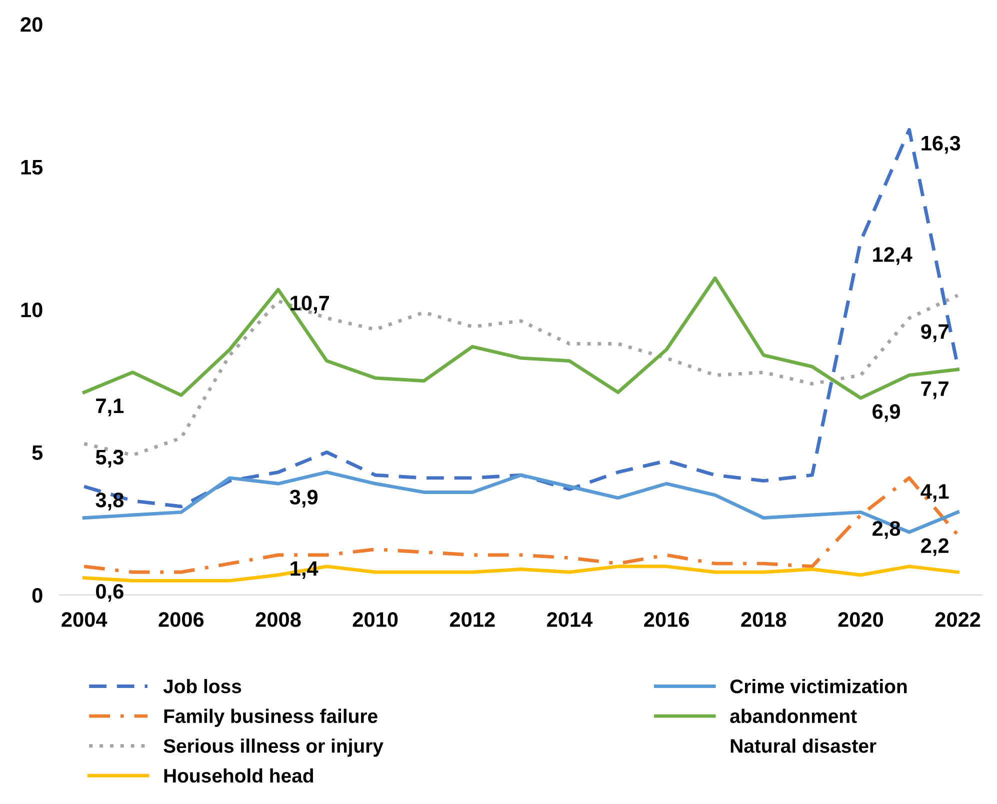  I want to click on y-tick-label: 0, so click(37, 595).